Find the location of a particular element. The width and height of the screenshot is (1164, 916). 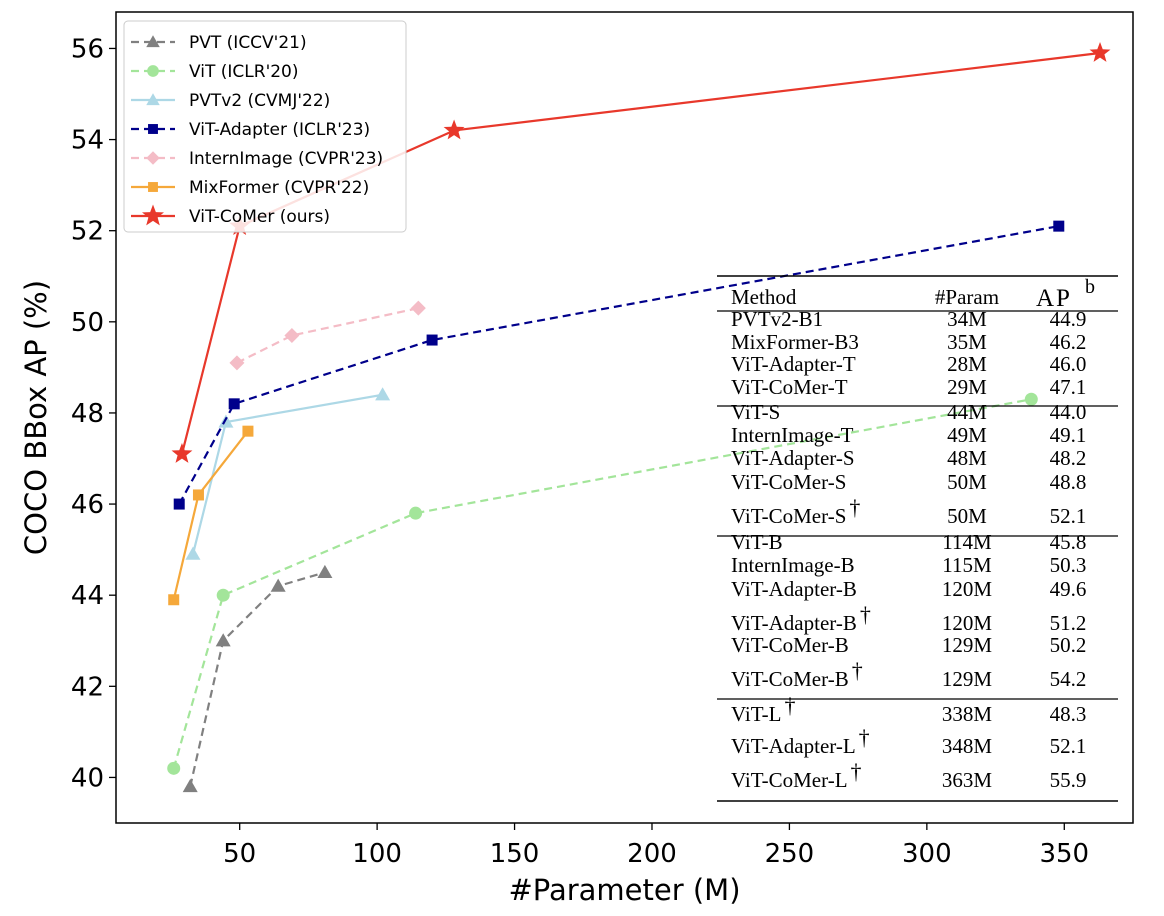

legend-label: InternImage (CVPR'23) is located at coordinates (286, 159).